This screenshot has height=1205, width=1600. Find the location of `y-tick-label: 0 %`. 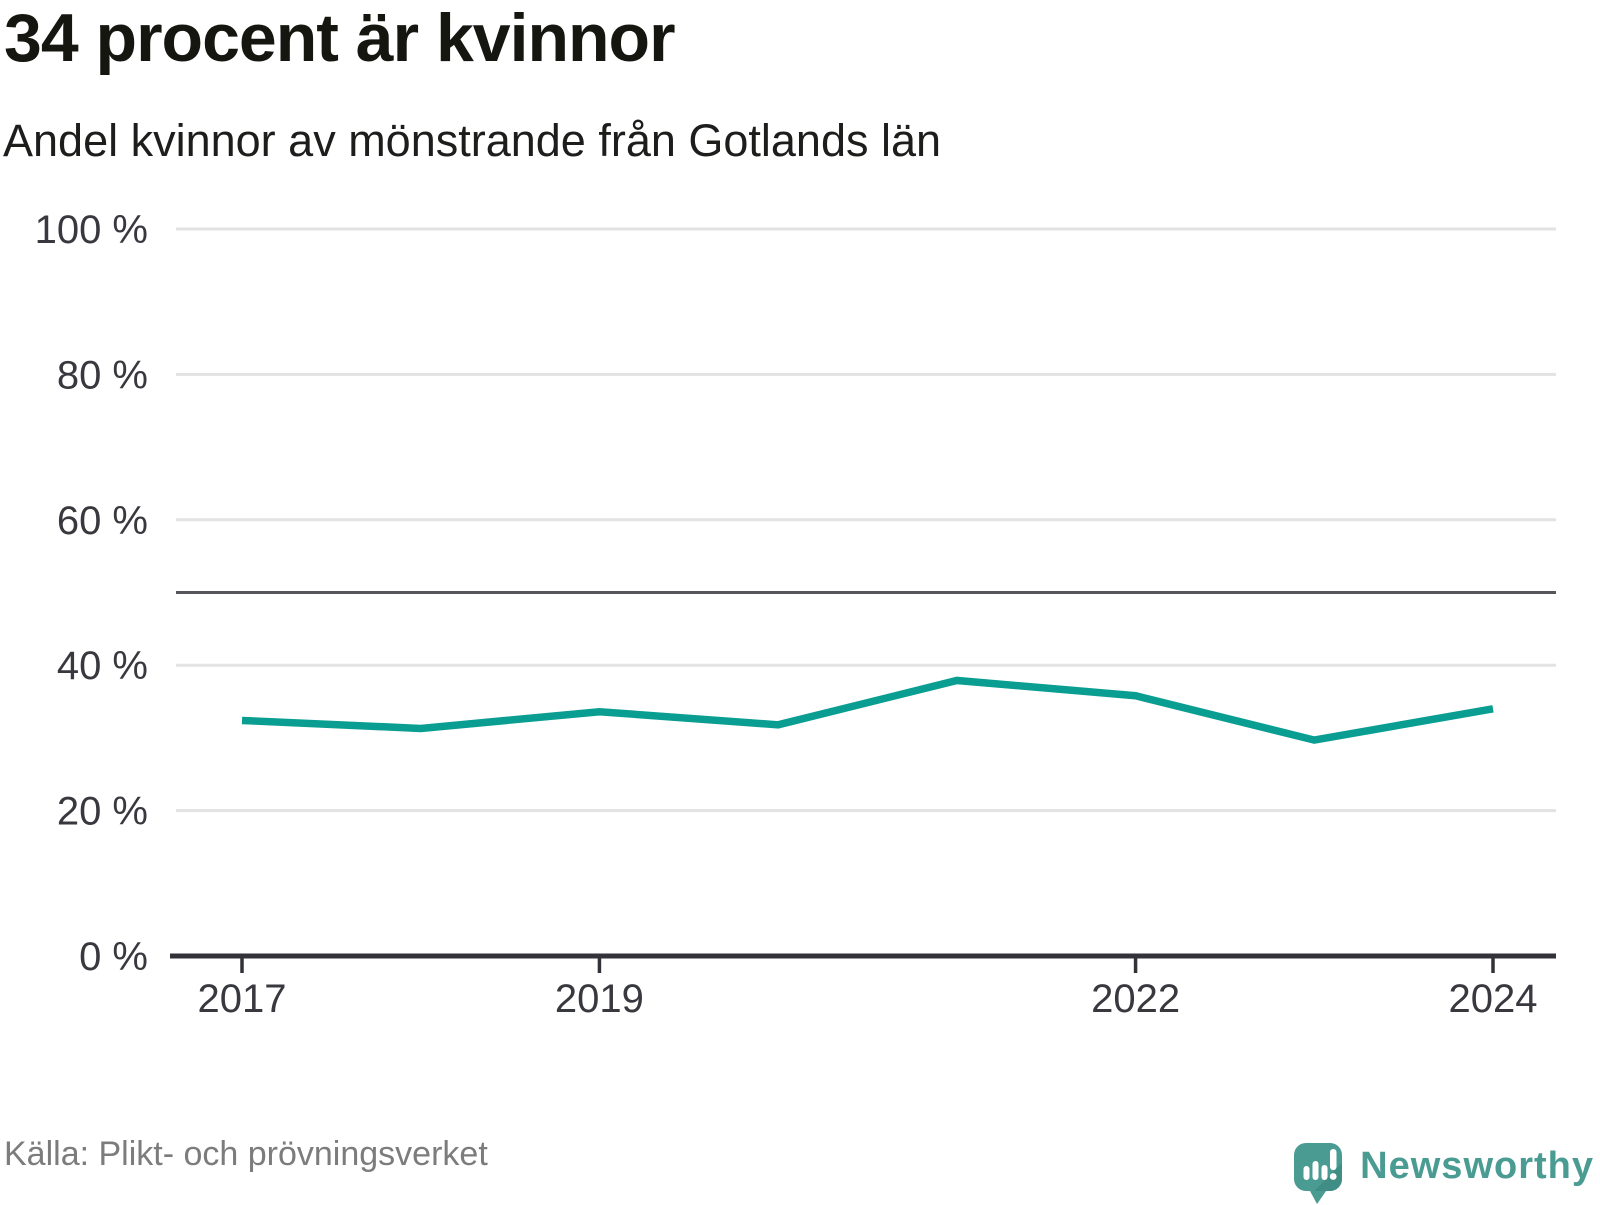

y-tick-label: 0 % is located at coordinates (113, 957).